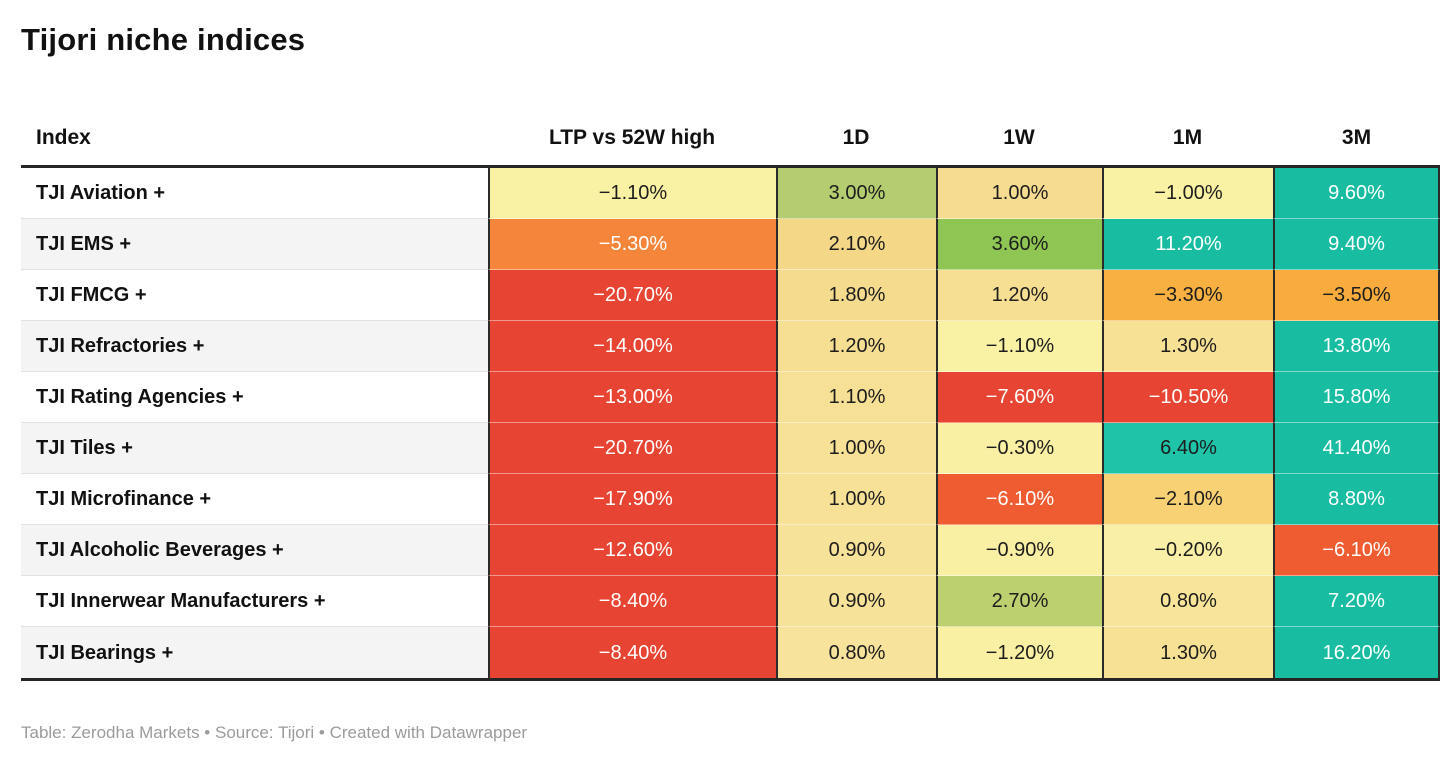 The width and height of the screenshot is (1456, 766). I want to click on column-header-ltp-52w: LTP vs 52W high, so click(632, 137).